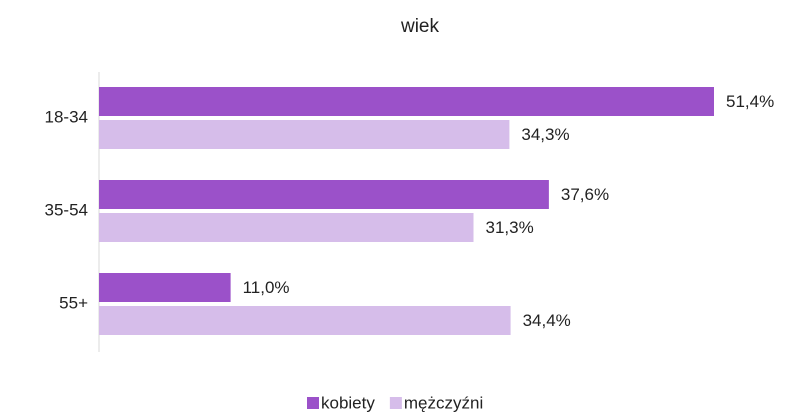 Image resolution: width=802 pixels, height=414 pixels. What do you see at coordinates (66, 209) in the screenshot?
I see `y-tick-label: 35-54` at bounding box center [66, 209].